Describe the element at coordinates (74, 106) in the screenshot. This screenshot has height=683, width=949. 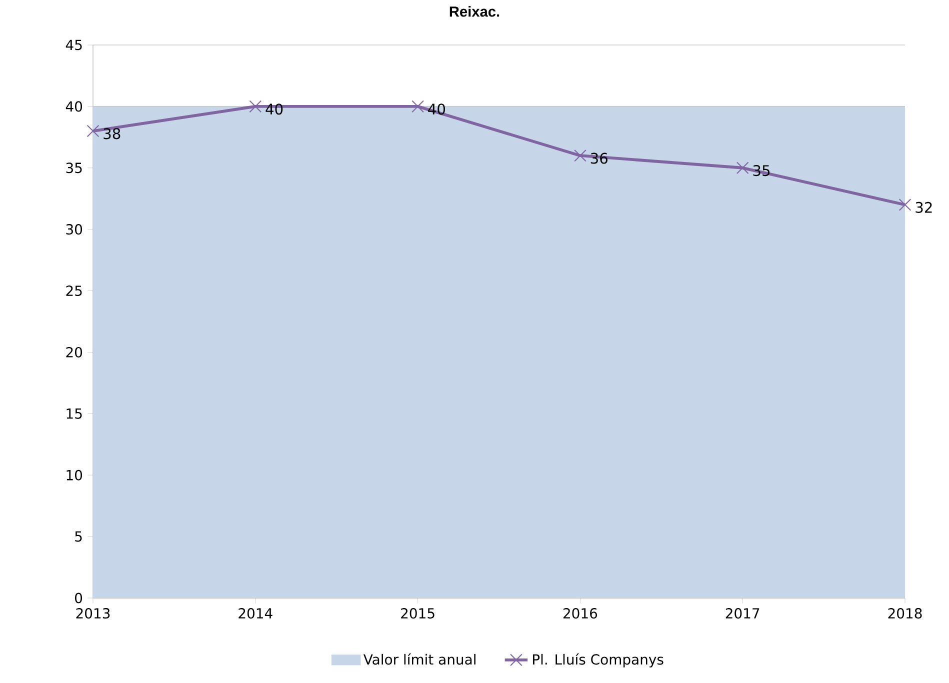
I see `y-tick-label: 40` at that location.